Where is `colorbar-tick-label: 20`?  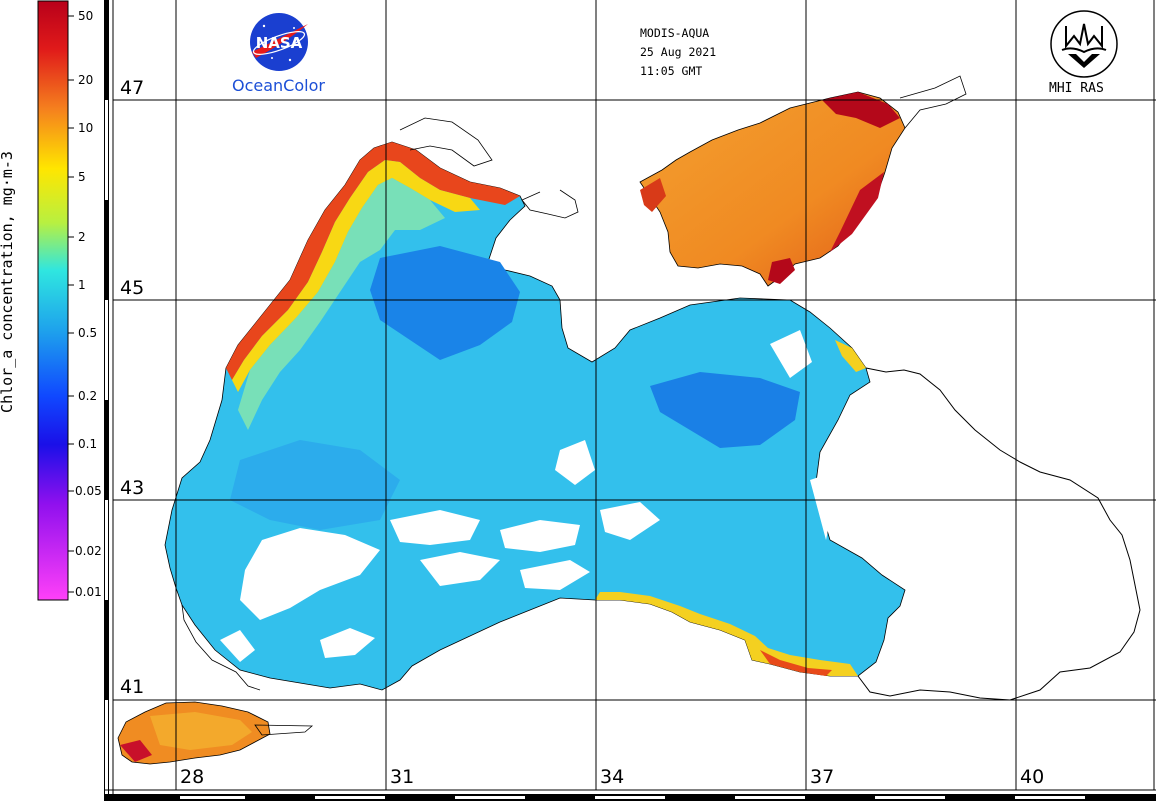
colorbar-tick-label: 20 is located at coordinates (86, 80).